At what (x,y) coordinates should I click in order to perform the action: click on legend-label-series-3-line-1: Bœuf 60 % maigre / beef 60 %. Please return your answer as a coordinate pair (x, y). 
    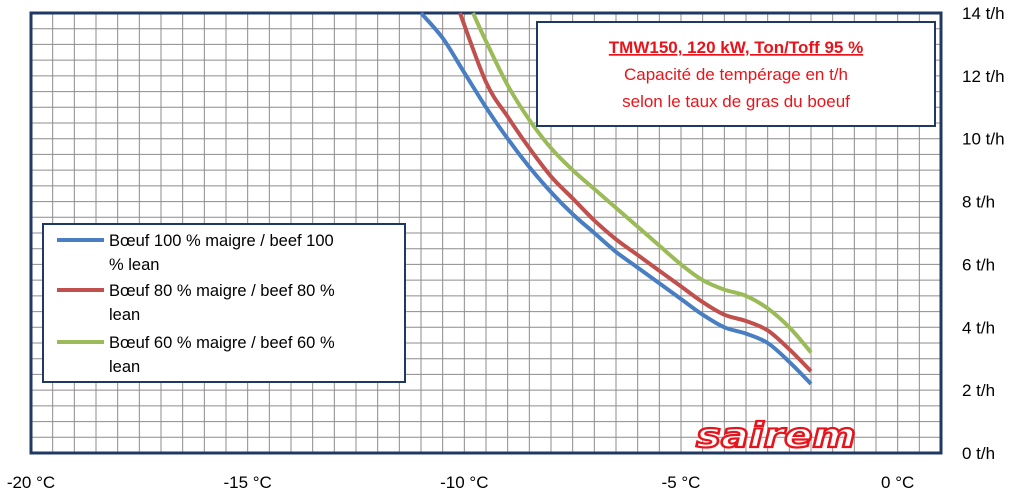
    Looking at the image, I should click on (222, 343).